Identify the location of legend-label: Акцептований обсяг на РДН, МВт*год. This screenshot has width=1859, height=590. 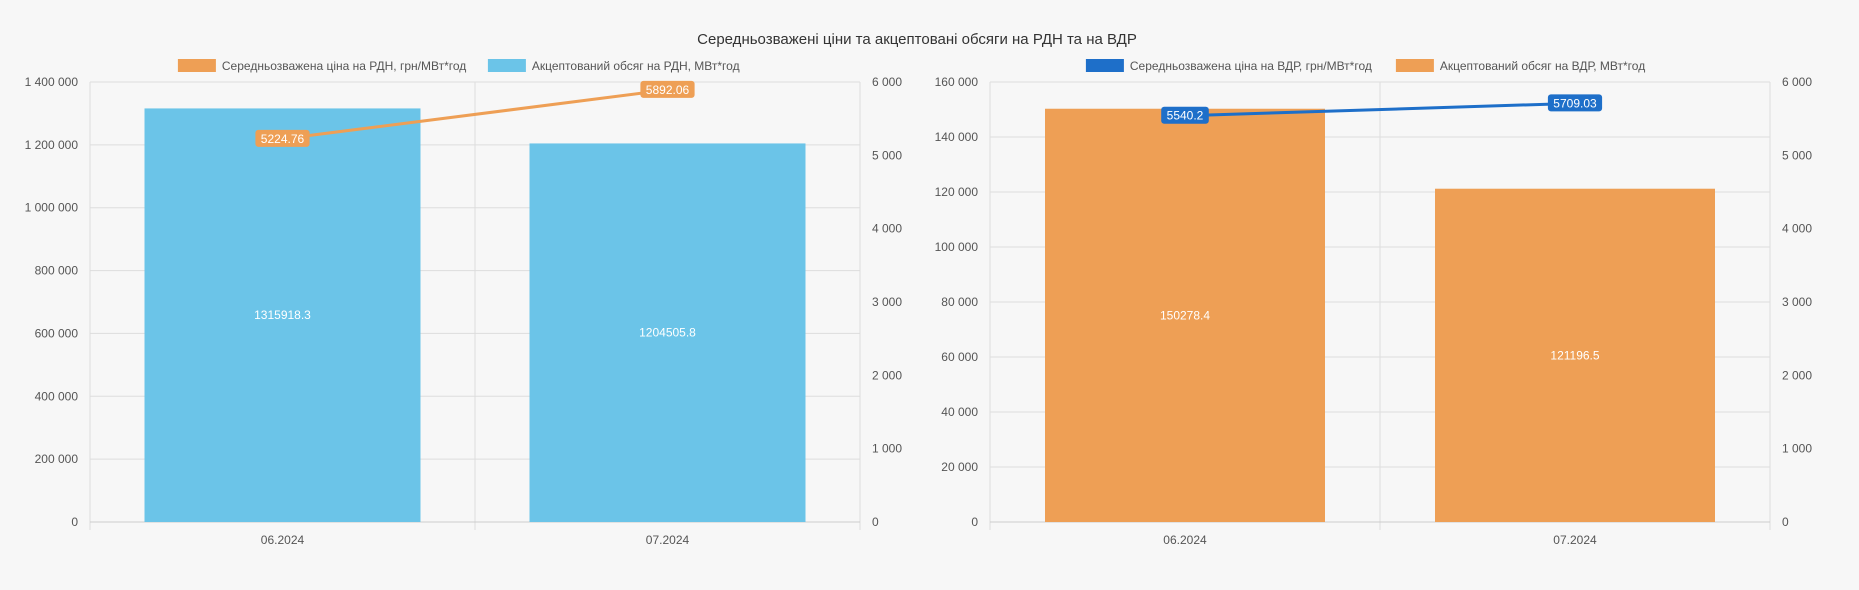
(636, 66).